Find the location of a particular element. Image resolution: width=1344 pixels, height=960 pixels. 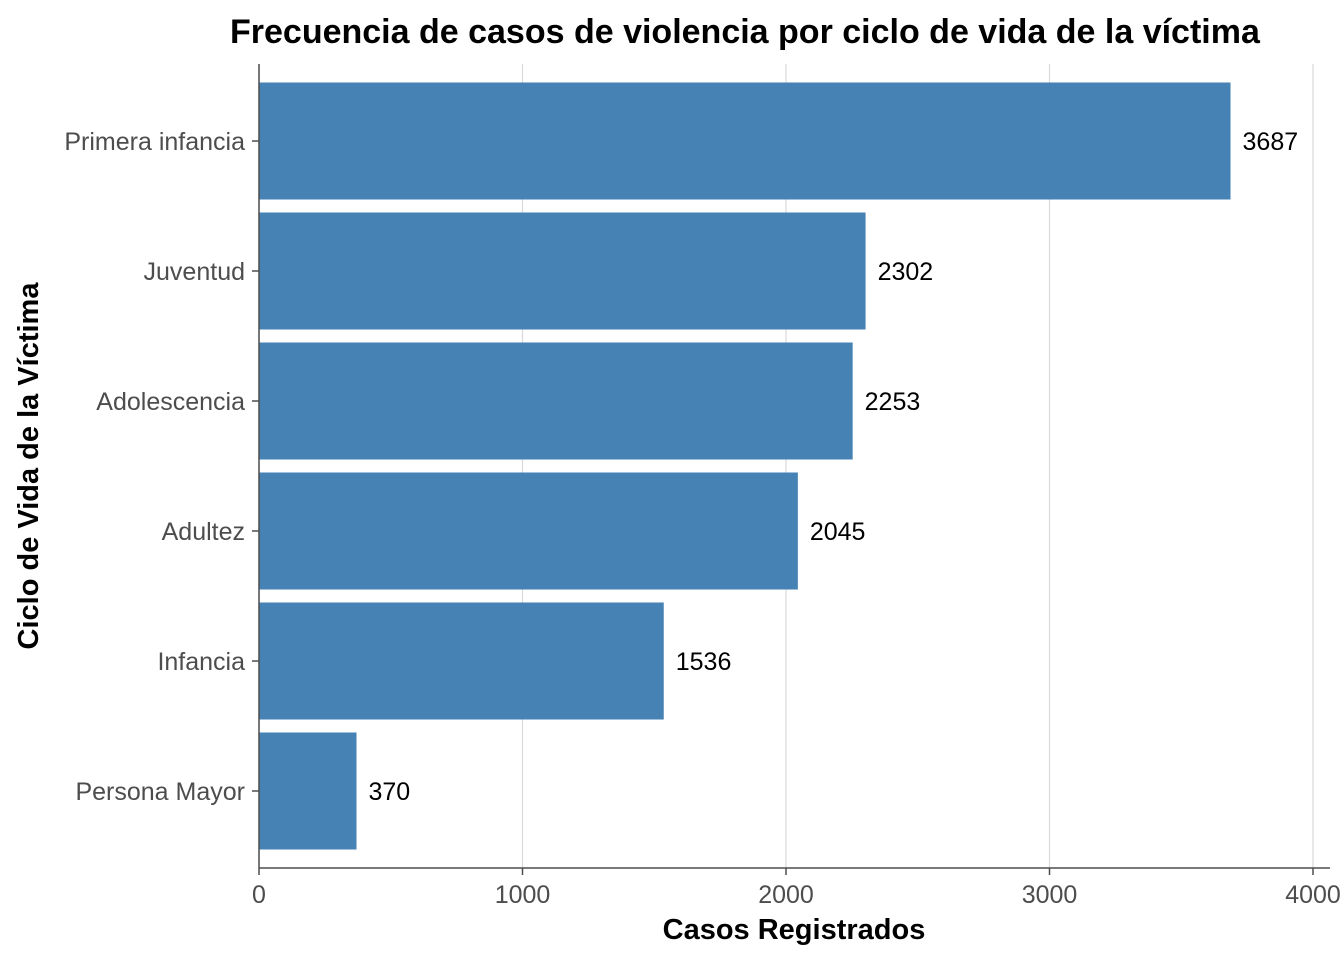

data-label-adultez: 2045 is located at coordinates (838, 532).